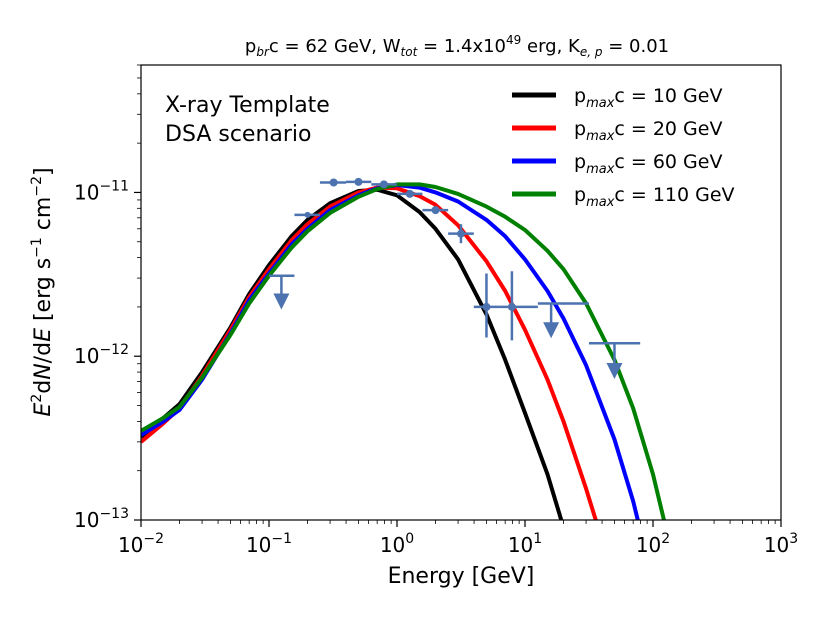 The height and width of the screenshot is (623, 830). Describe the element at coordinates (247, 105) in the screenshot. I see `annotation-line-1: X-ray Template` at that location.